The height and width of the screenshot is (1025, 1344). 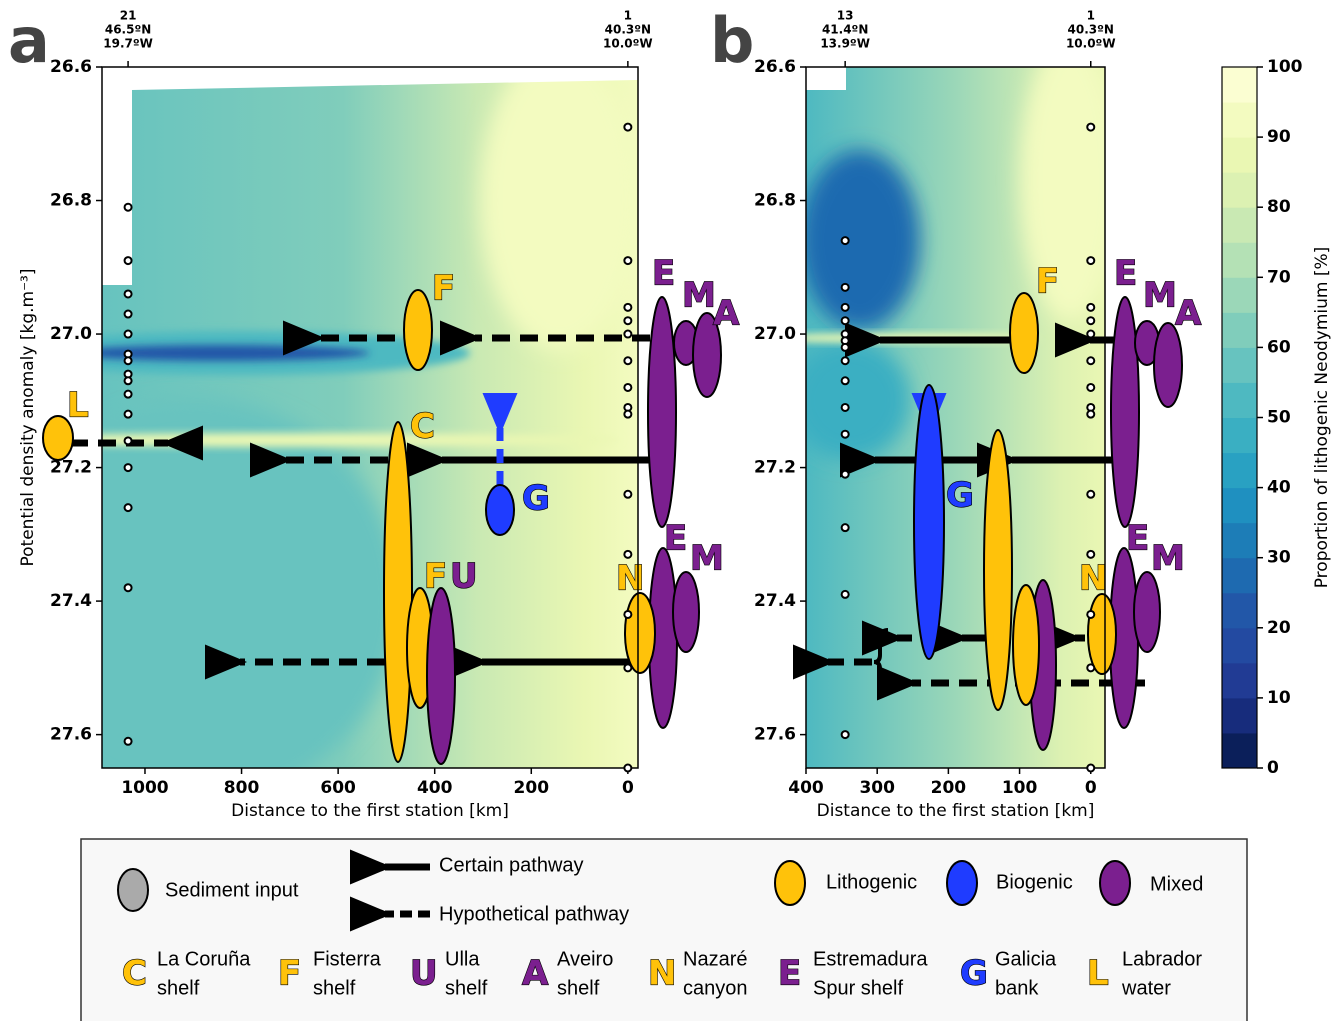 I want to click on legend-letter: L, so click(x=1098, y=974).